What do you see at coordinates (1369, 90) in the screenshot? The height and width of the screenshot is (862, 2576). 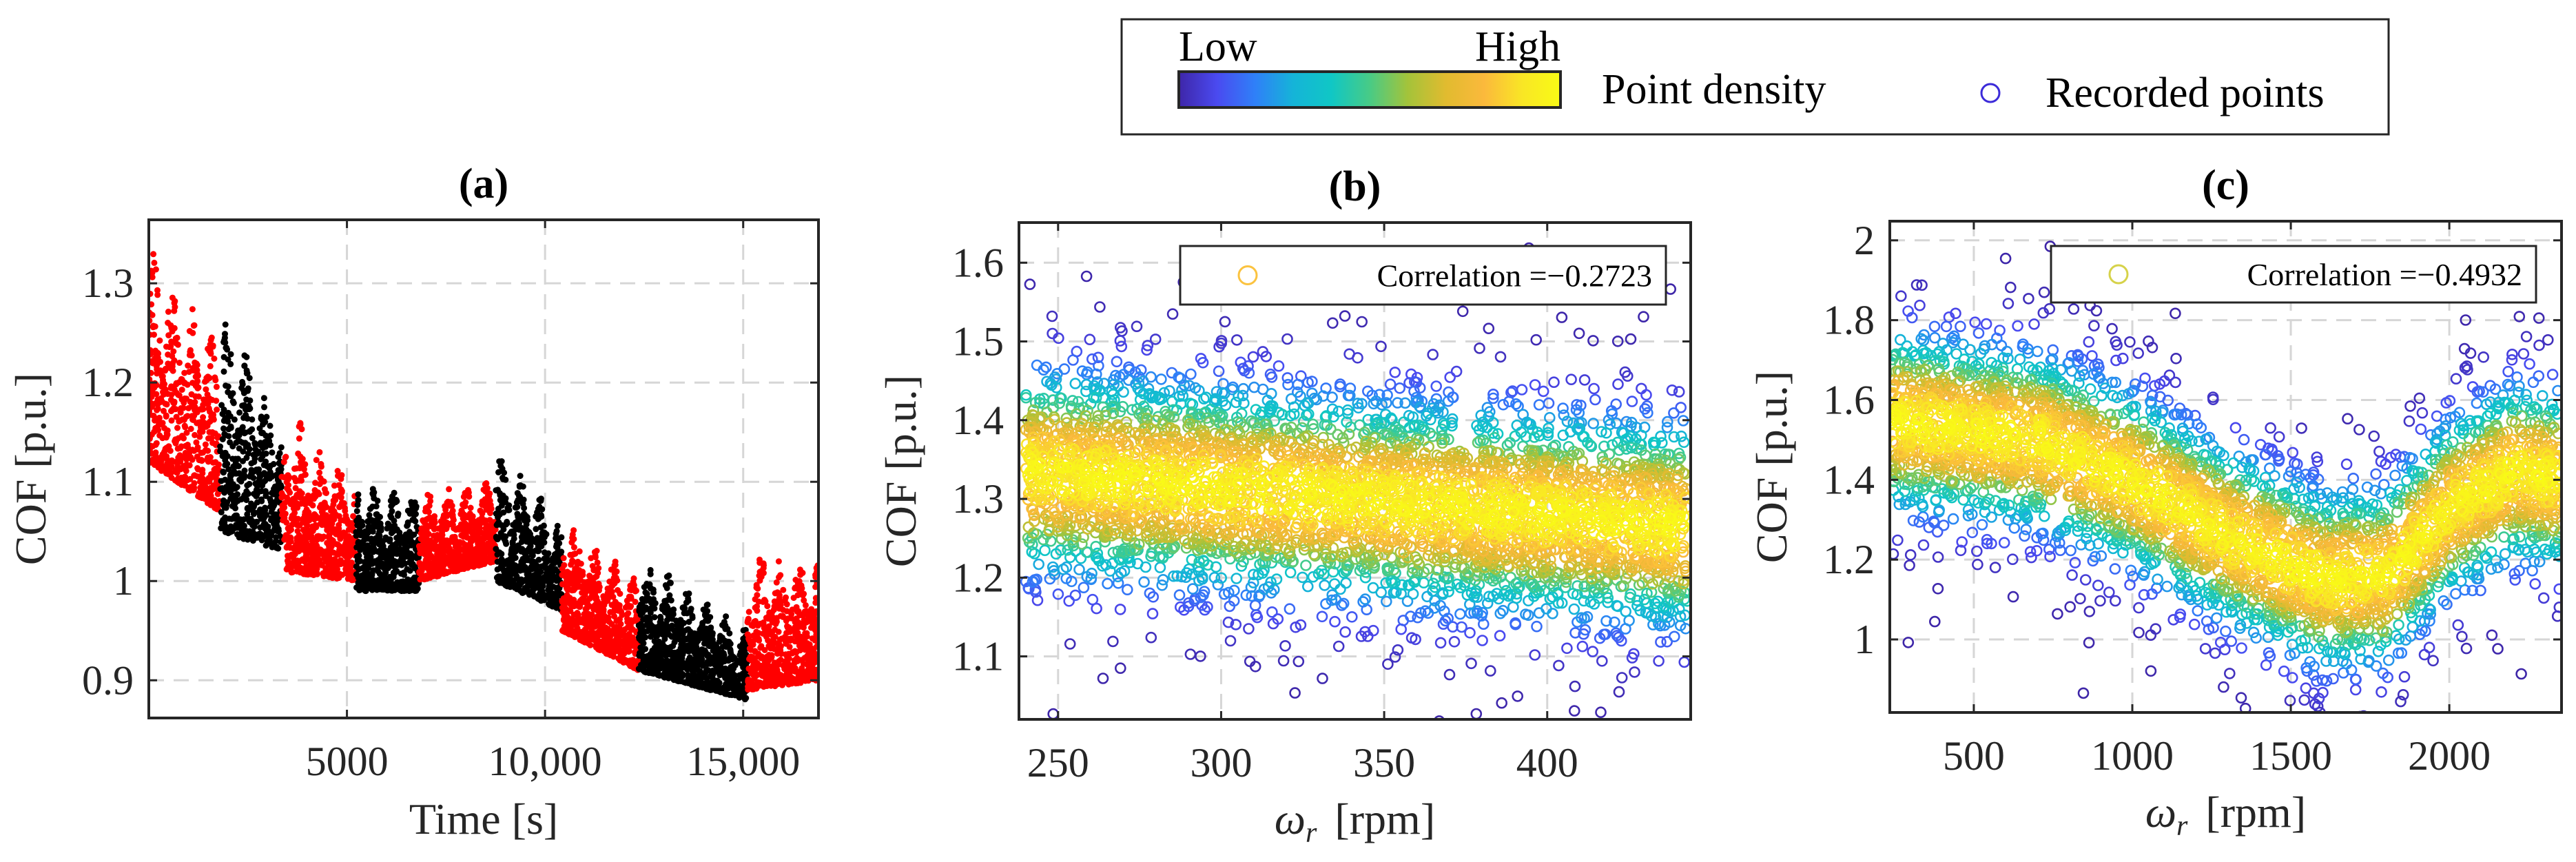 I see `colorbar` at bounding box center [1369, 90].